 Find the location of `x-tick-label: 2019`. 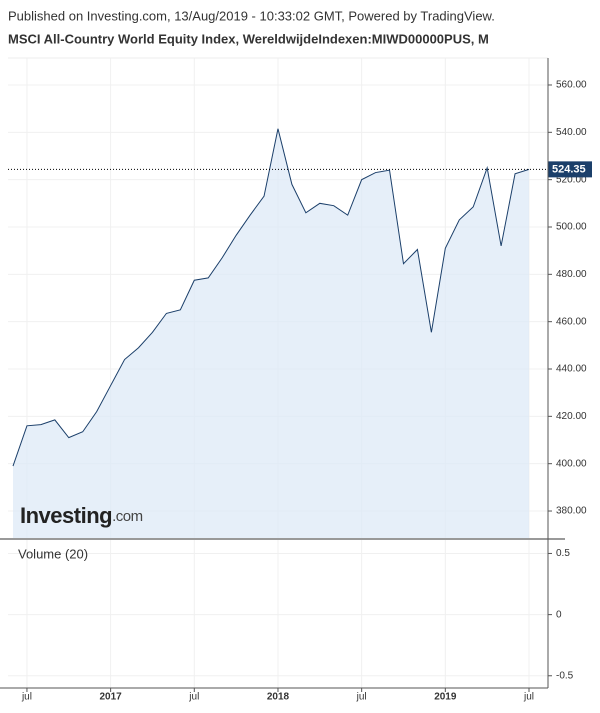

x-tick-label: 2019 is located at coordinates (445, 697).